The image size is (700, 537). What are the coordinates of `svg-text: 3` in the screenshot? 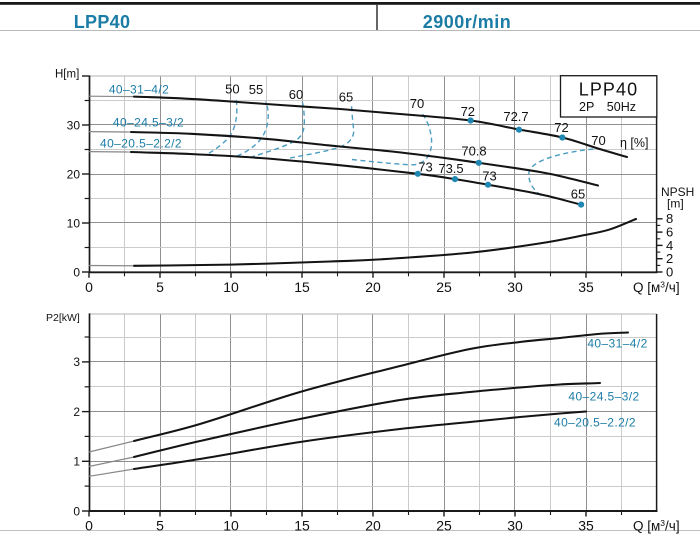 It's located at (76, 362).